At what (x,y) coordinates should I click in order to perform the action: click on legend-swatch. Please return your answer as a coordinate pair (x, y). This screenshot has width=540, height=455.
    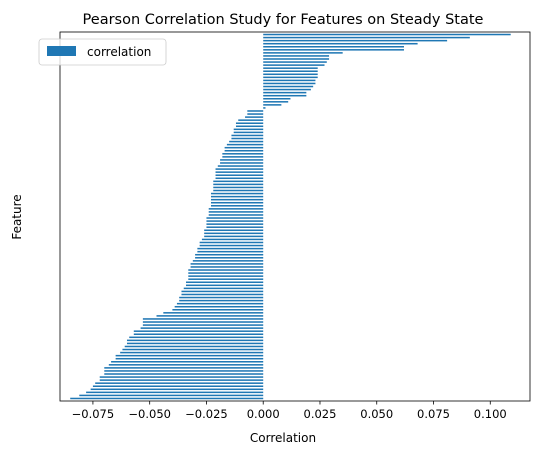
    Looking at the image, I should click on (61, 51).